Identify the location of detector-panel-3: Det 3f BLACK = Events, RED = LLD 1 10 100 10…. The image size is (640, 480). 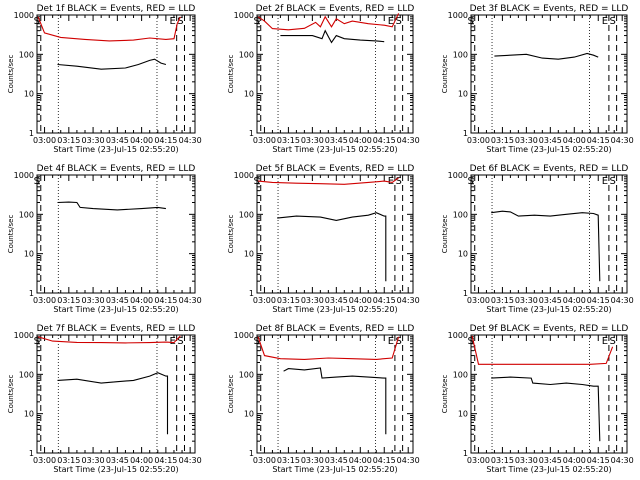
(537, 79).